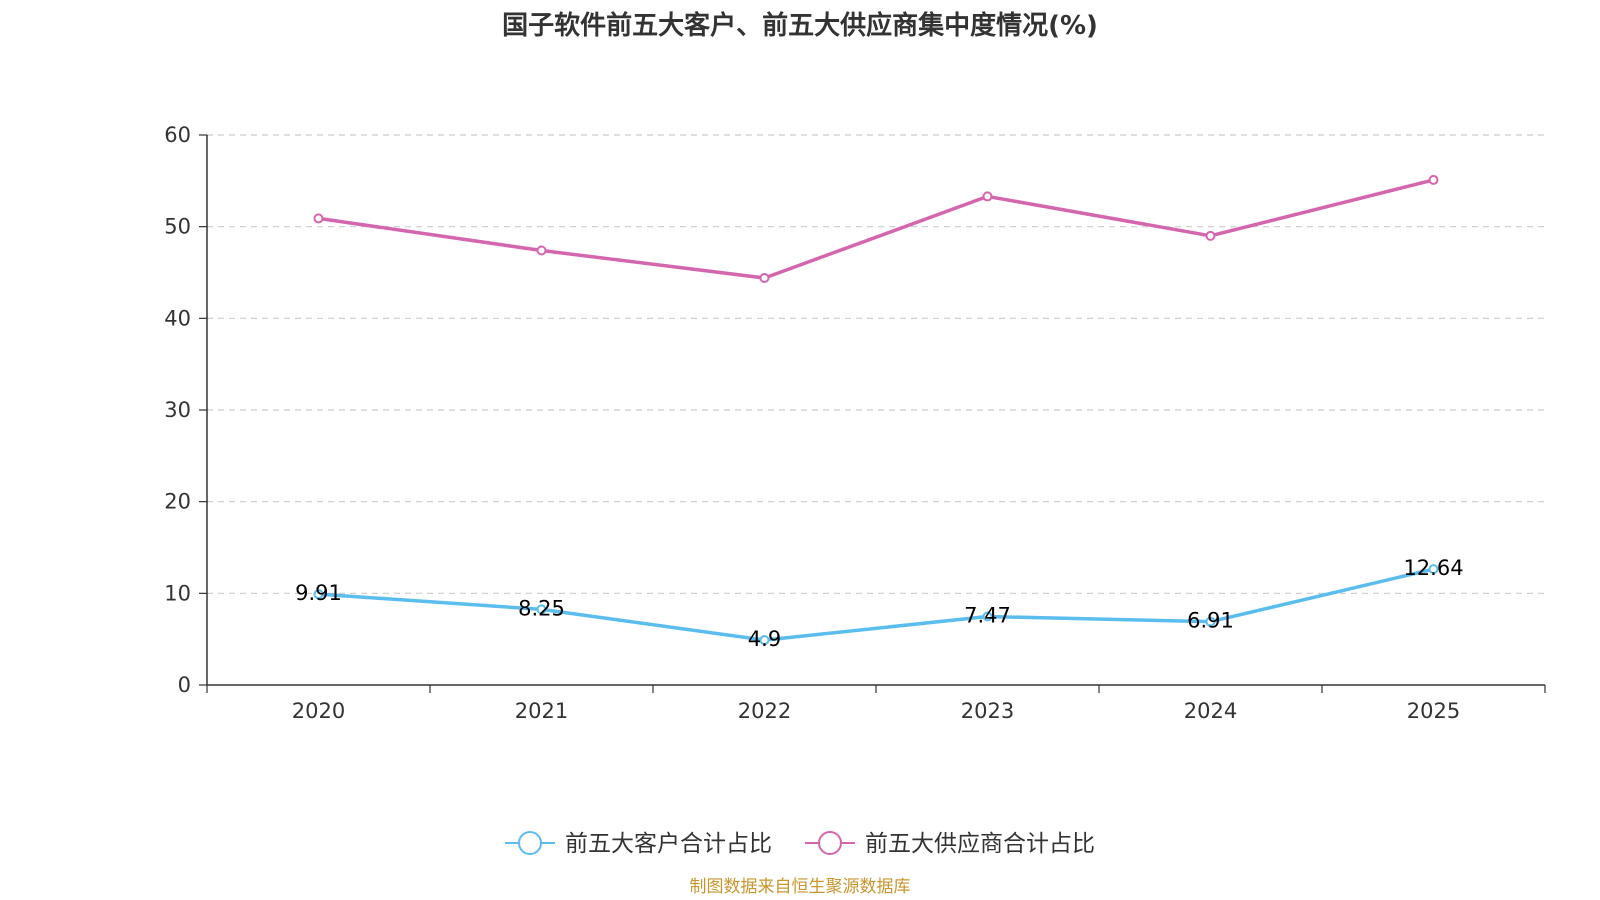 Image resolution: width=1600 pixels, height=900 pixels. What do you see at coordinates (318, 711) in the screenshot?
I see `x-tick-label-2020: 2020` at bounding box center [318, 711].